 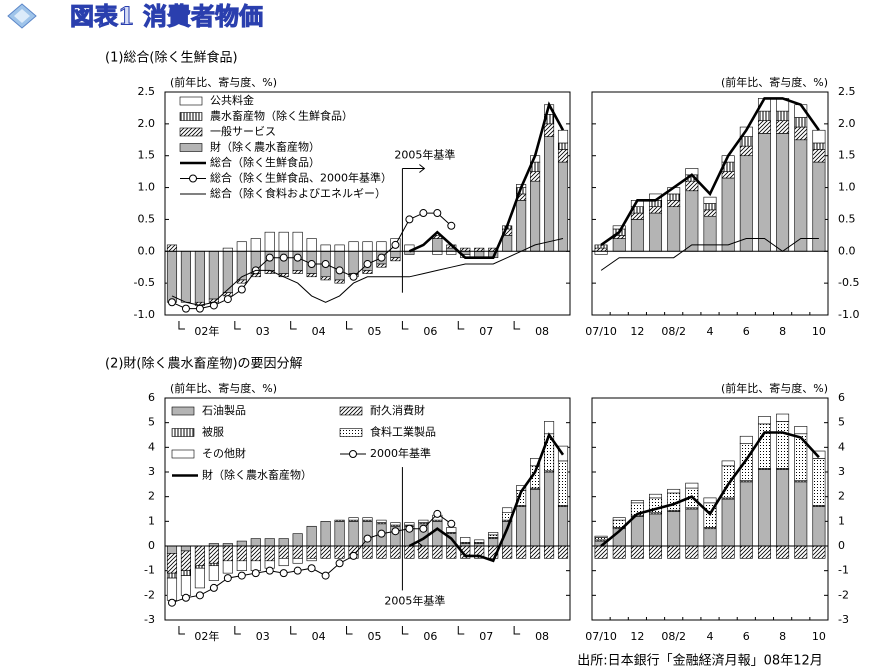 What do you see at coordinates (517, 630) in the screenshot?
I see `year-tick` at bounding box center [517, 630].